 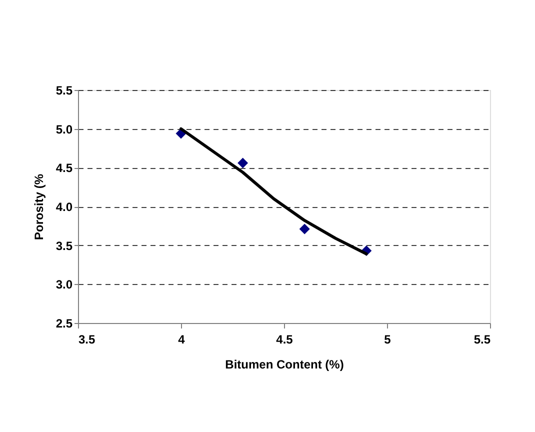 What do you see at coordinates (284, 365) in the screenshot?
I see `x-axis-title: Bitumen Content (%)` at bounding box center [284, 365].